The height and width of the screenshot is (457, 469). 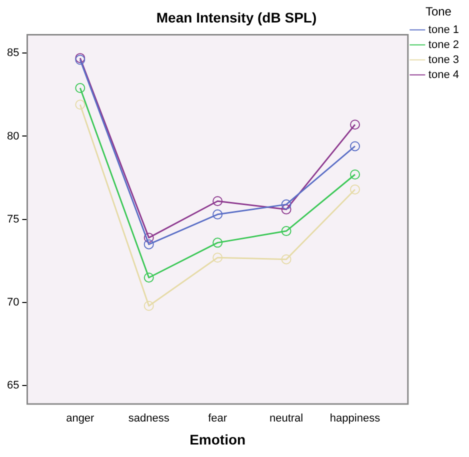 I want to click on y-tick-label: 65, so click(x=13, y=386).